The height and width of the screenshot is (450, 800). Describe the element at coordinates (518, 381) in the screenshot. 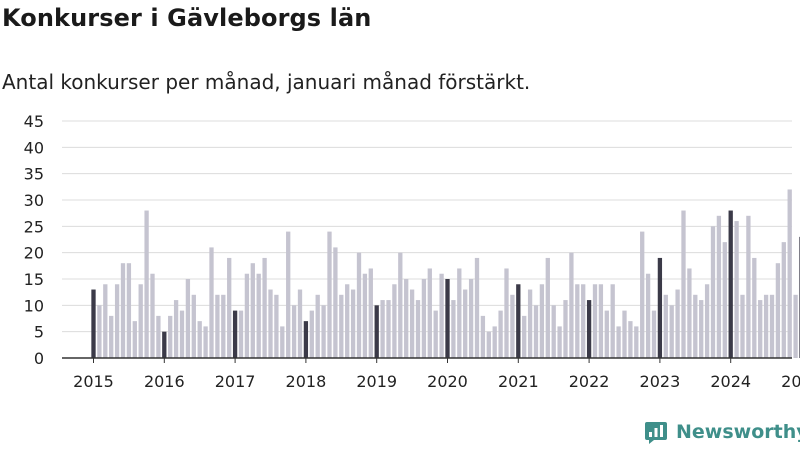

I see `x-tick-label: 2021` at that location.